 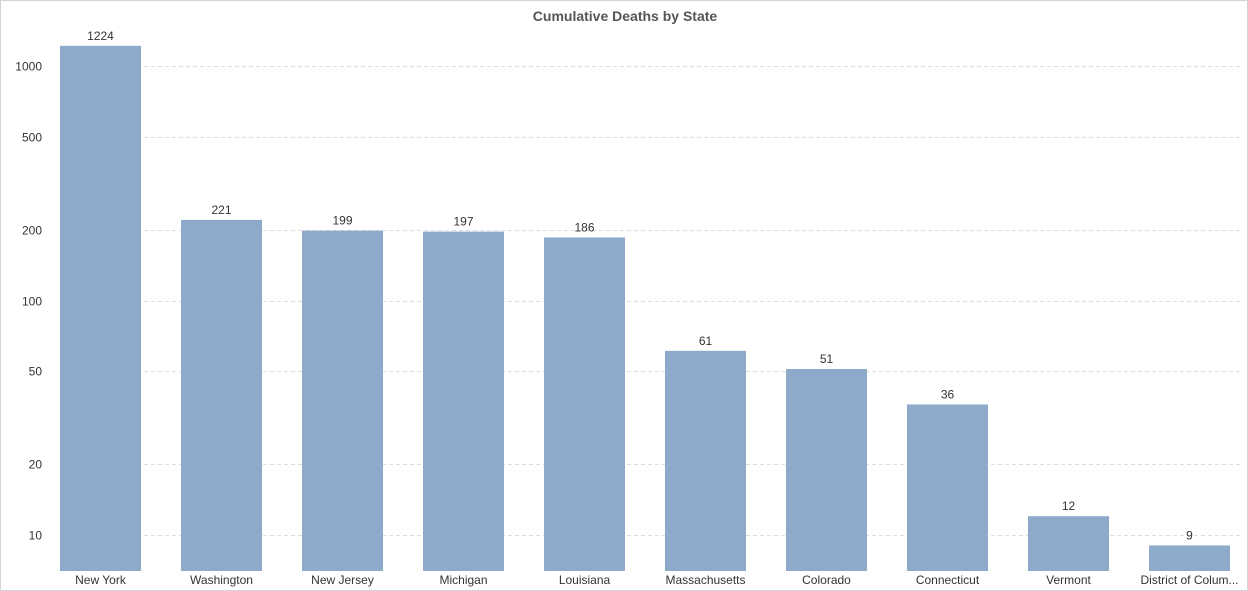 What do you see at coordinates (32, 138) in the screenshot?
I see `y-tick-label: 500` at bounding box center [32, 138].